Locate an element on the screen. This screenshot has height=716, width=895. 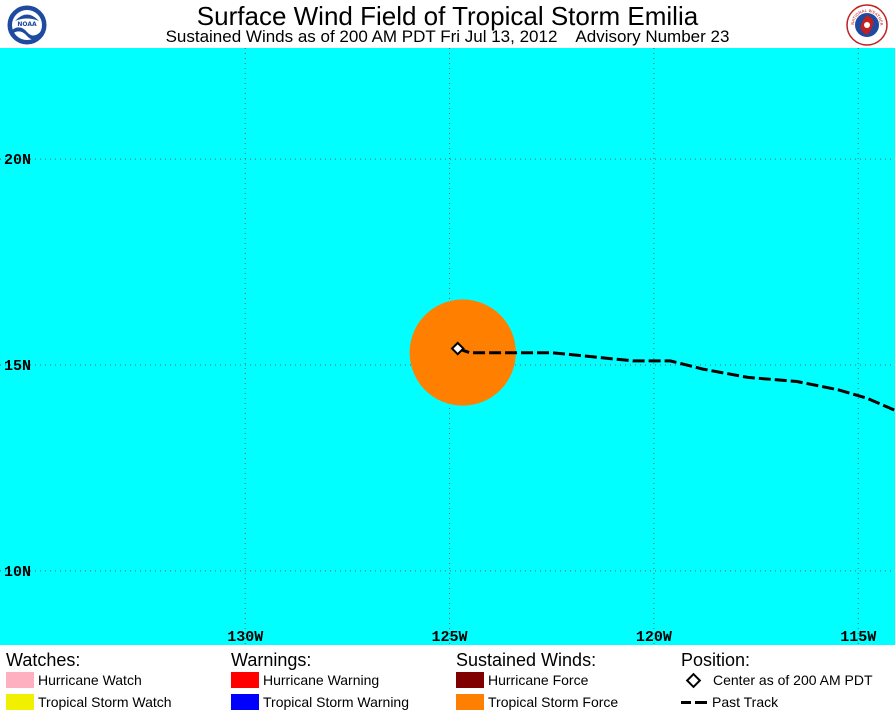
past-track-line is located at coordinates (676, 379).